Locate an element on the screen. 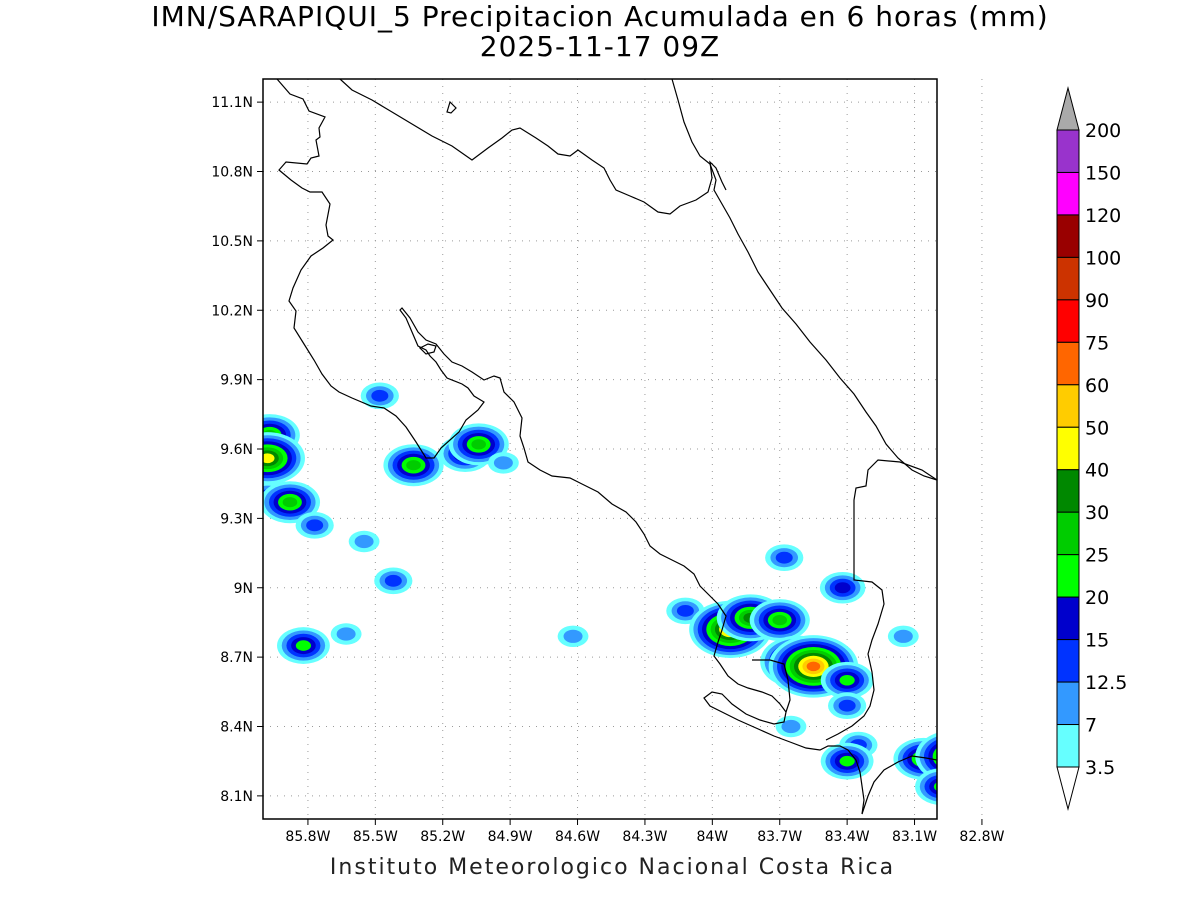 This screenshot has width=1200, height=900. lat-tick-label: 9.3N is located at coordinates (236, 519).